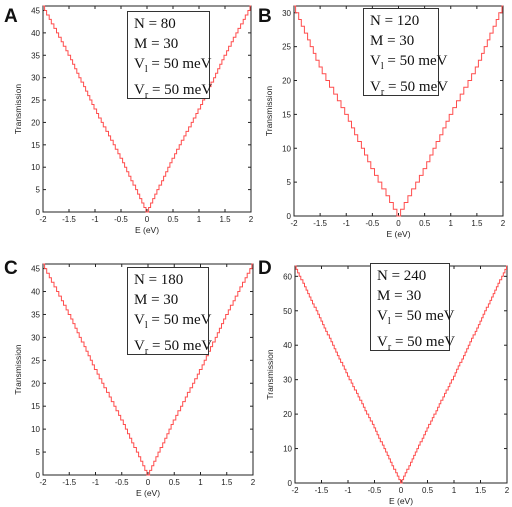 The height and width of the screenshot is (507, 512). I want to click on panel-letter-b: B, so click(265, 16).